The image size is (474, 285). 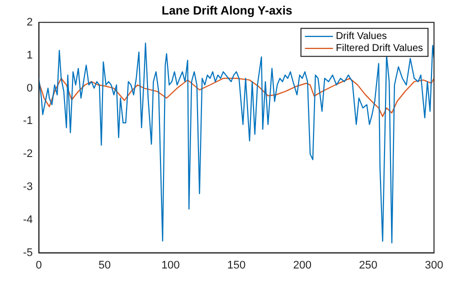 I want to click on x-tick-label: 300, so click(x=434, y=265).